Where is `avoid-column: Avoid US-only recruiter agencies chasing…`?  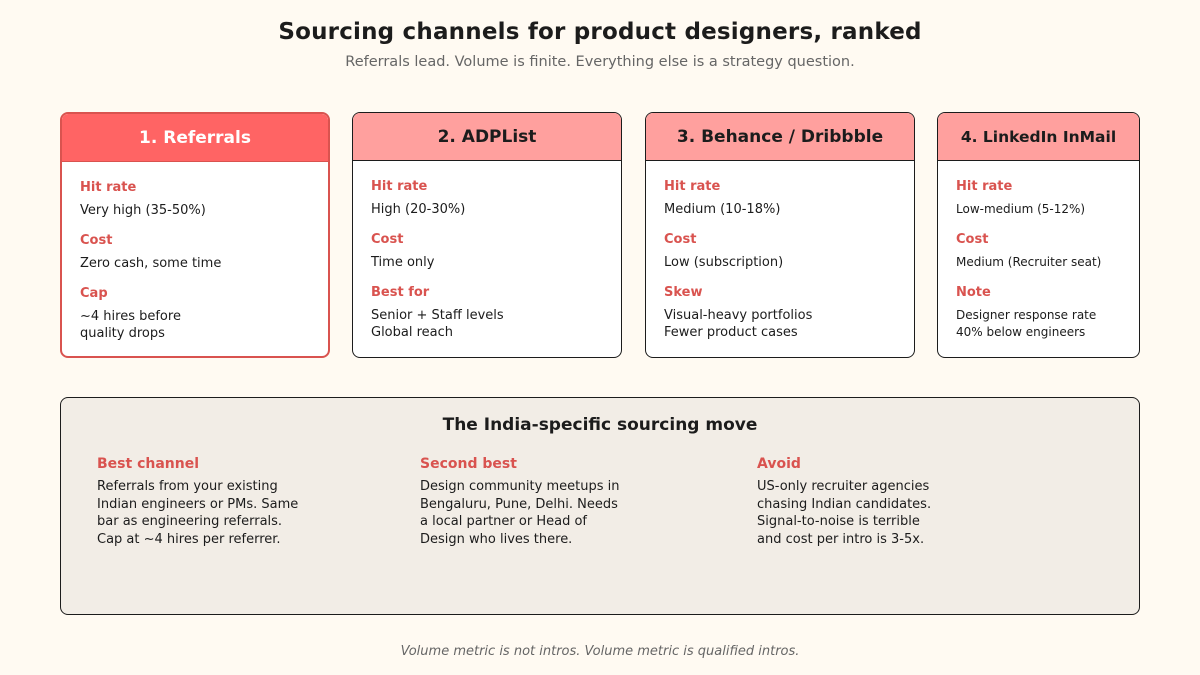
avoid-column: Avoid US-only recruiter agencies chasing… is located at coordinates (907, 502).